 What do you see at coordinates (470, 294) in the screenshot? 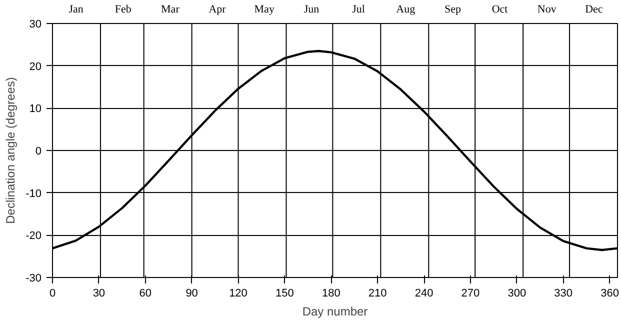
I see `x-tick-label: 270` at bounding box center [470, 294].